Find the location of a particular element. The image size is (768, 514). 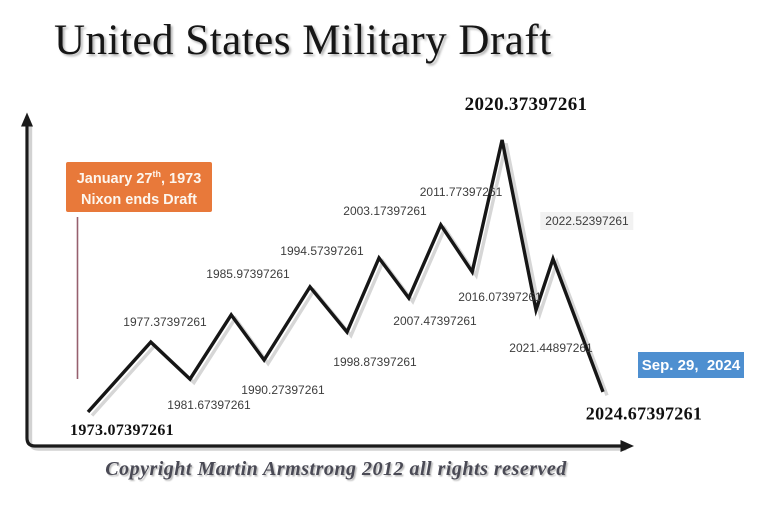

point-label-1998: 1998.87397261 is located at coordinates (375, 362).